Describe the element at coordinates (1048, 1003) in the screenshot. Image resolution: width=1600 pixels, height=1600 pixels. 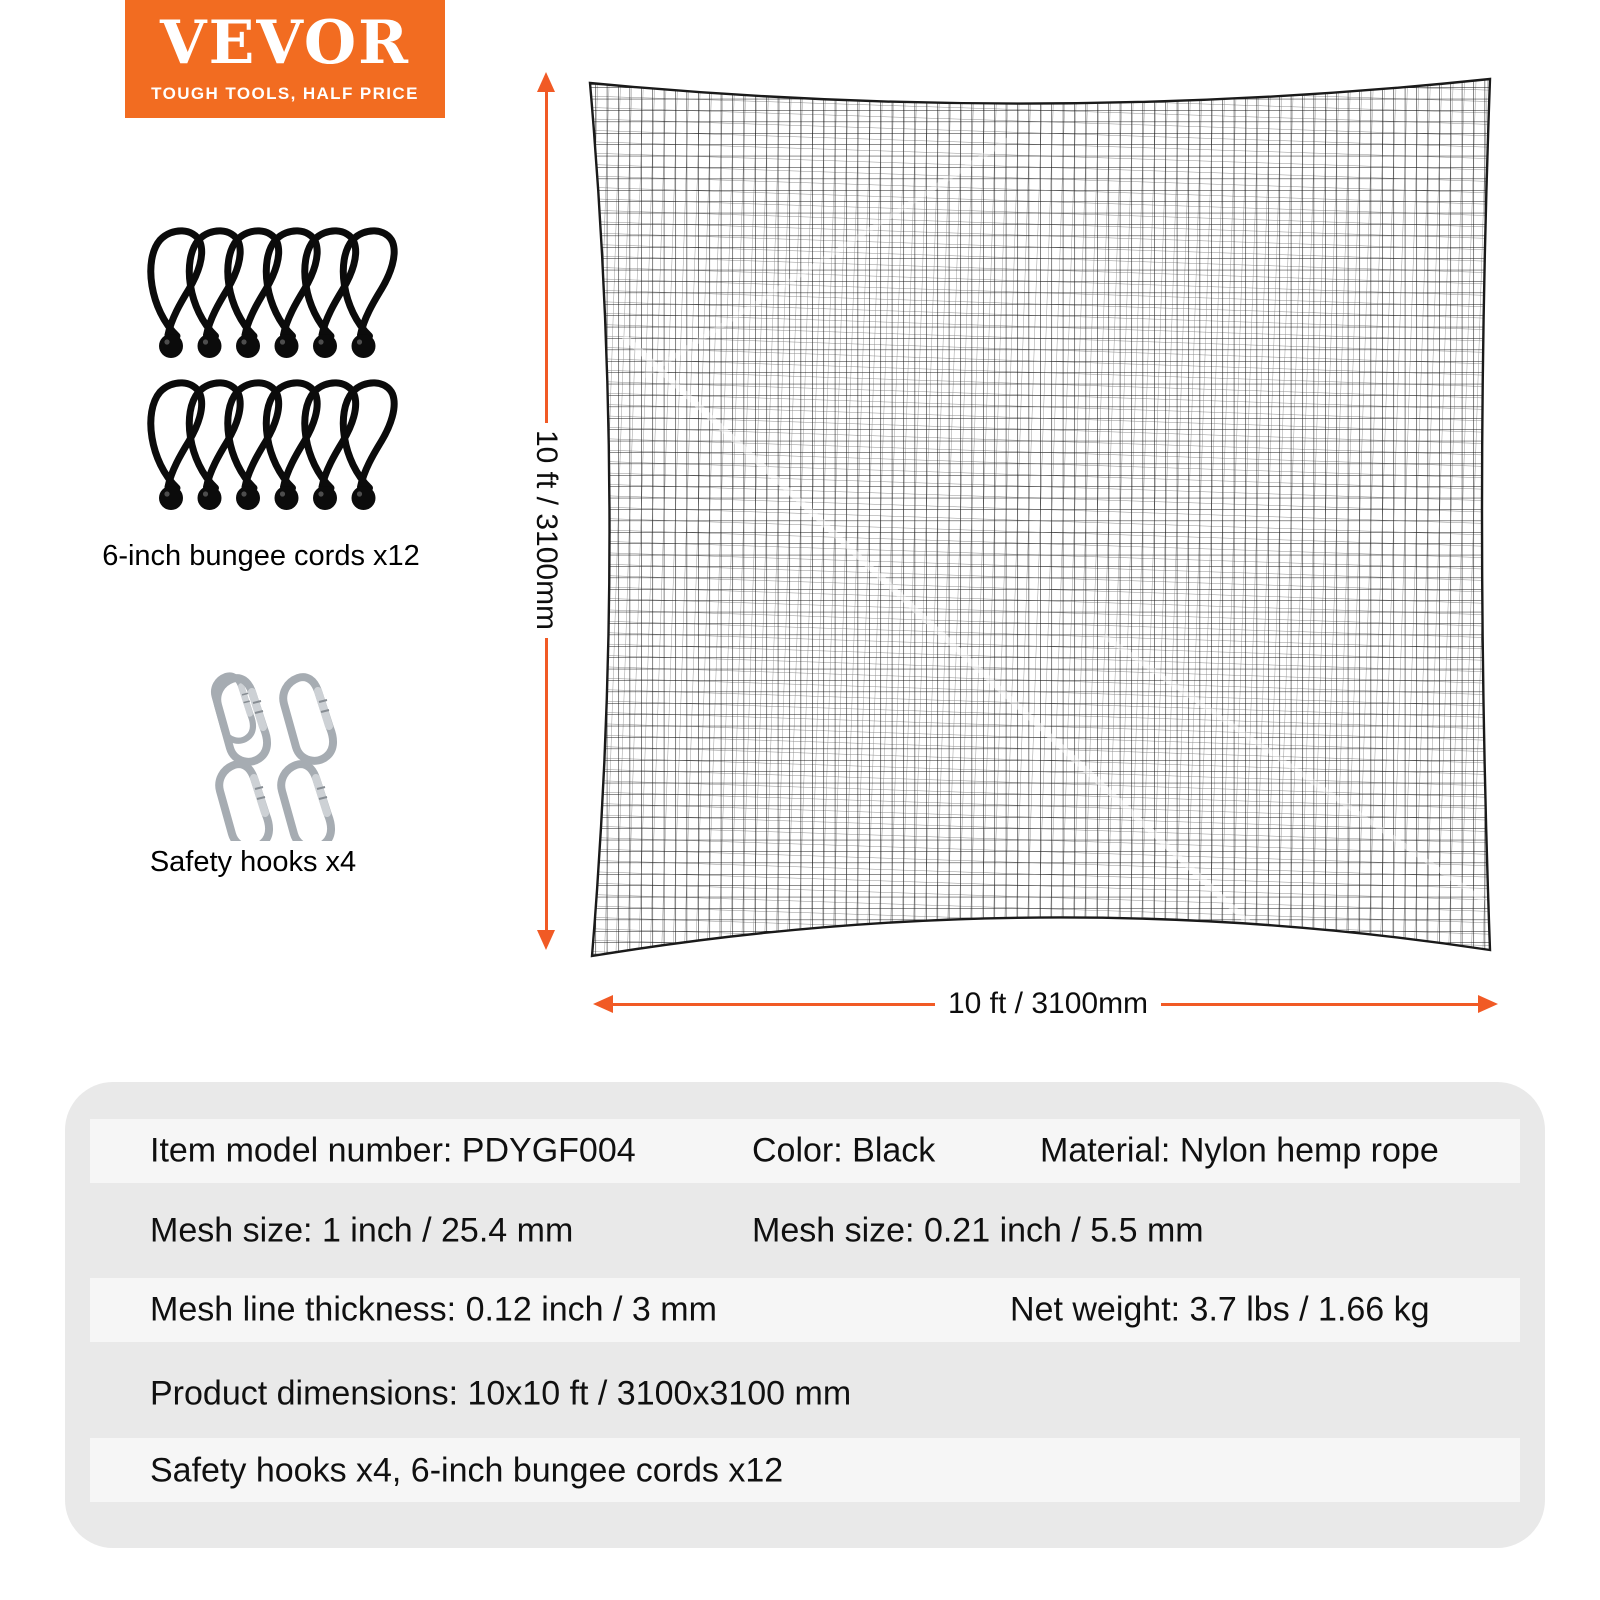
I see `width-dimension-label: 10 ft / 3100mm` at that location.